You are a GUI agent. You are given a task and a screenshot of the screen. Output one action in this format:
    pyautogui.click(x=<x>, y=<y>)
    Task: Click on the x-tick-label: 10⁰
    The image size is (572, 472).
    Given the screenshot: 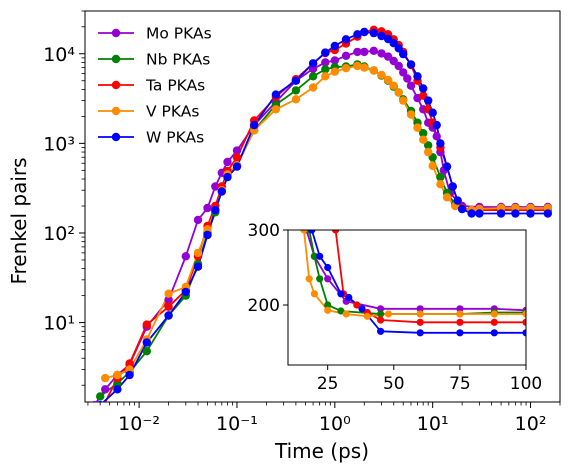 What is the action you would take?
    pyautogui.click(x=335, y=424)
    